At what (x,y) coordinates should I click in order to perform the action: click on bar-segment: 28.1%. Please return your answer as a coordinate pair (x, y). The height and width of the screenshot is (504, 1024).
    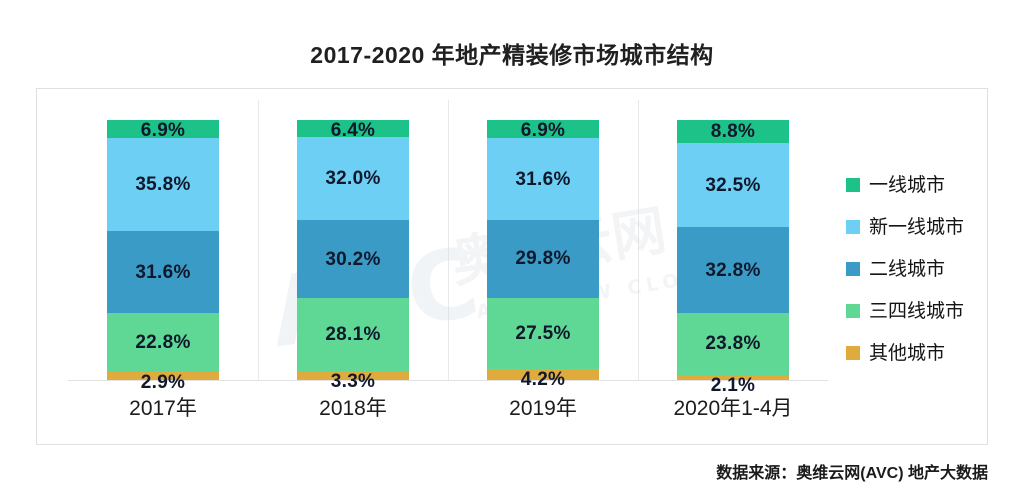
    Looking at the image, I should click on (353, 335).